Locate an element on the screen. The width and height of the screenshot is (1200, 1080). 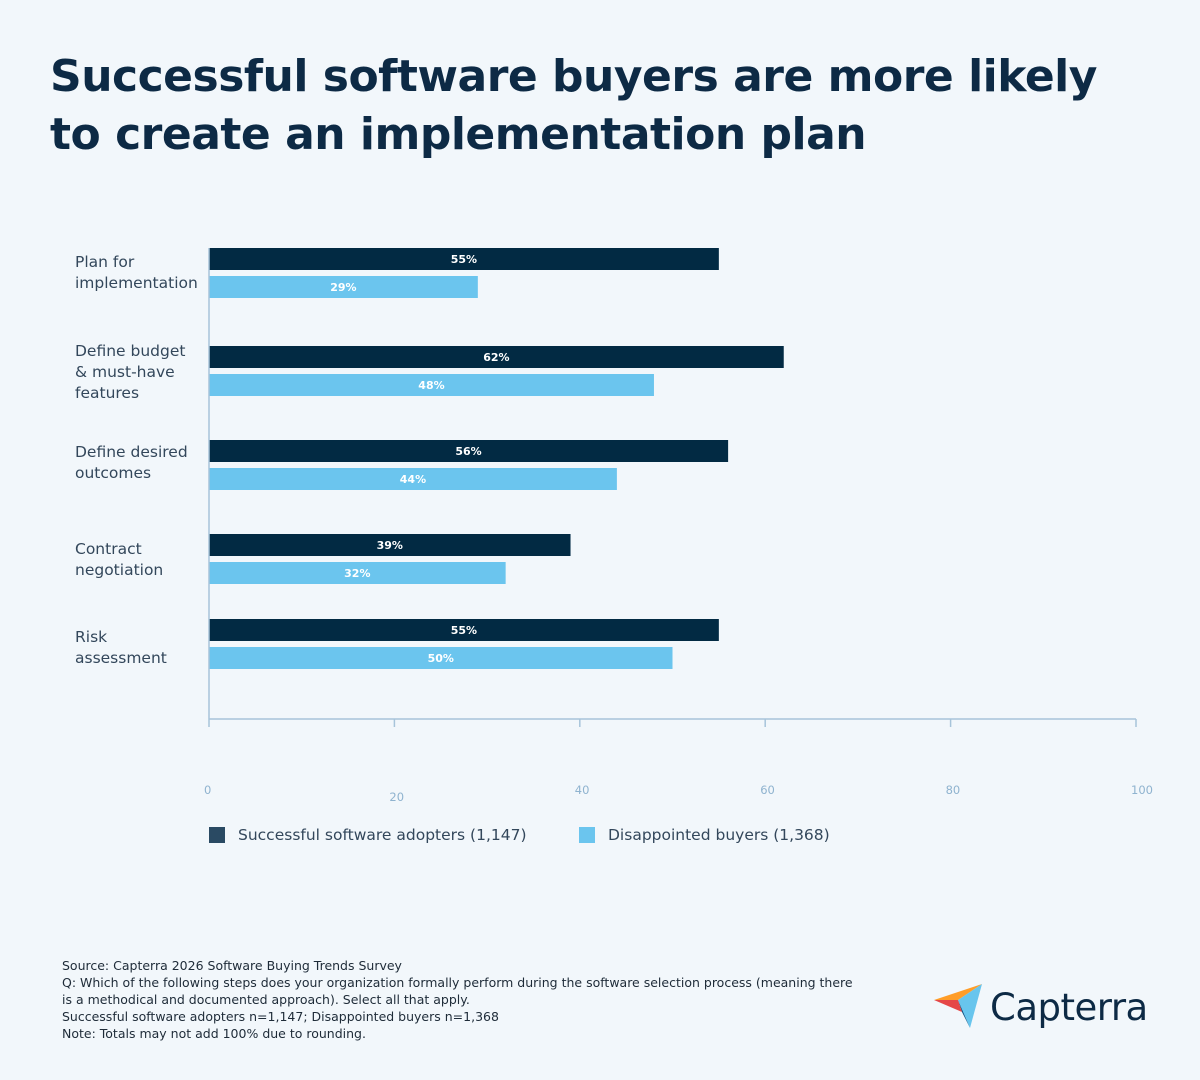
category-label-line: Contract is located at coordinates (108, 549).